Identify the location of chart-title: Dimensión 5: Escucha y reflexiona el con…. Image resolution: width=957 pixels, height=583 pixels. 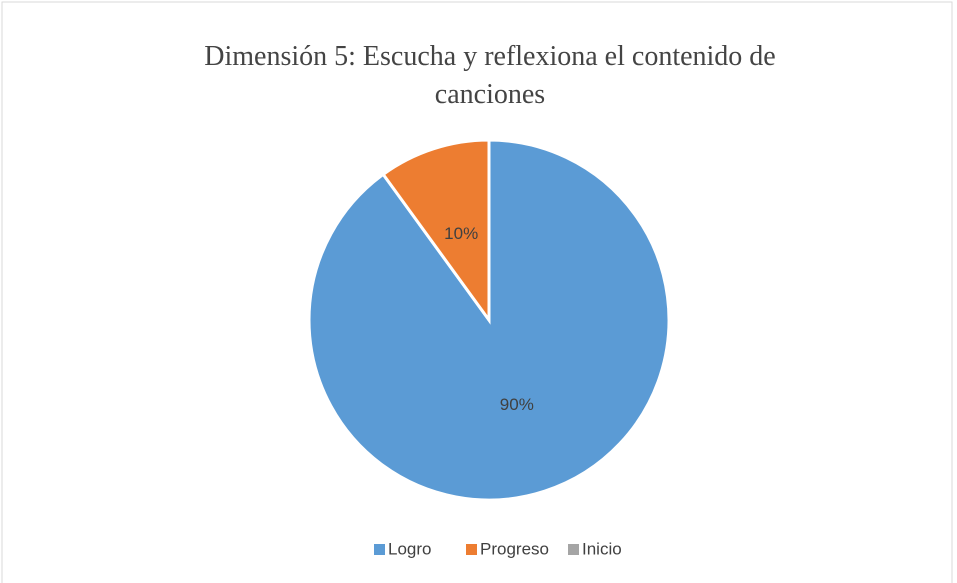
(490, 75).